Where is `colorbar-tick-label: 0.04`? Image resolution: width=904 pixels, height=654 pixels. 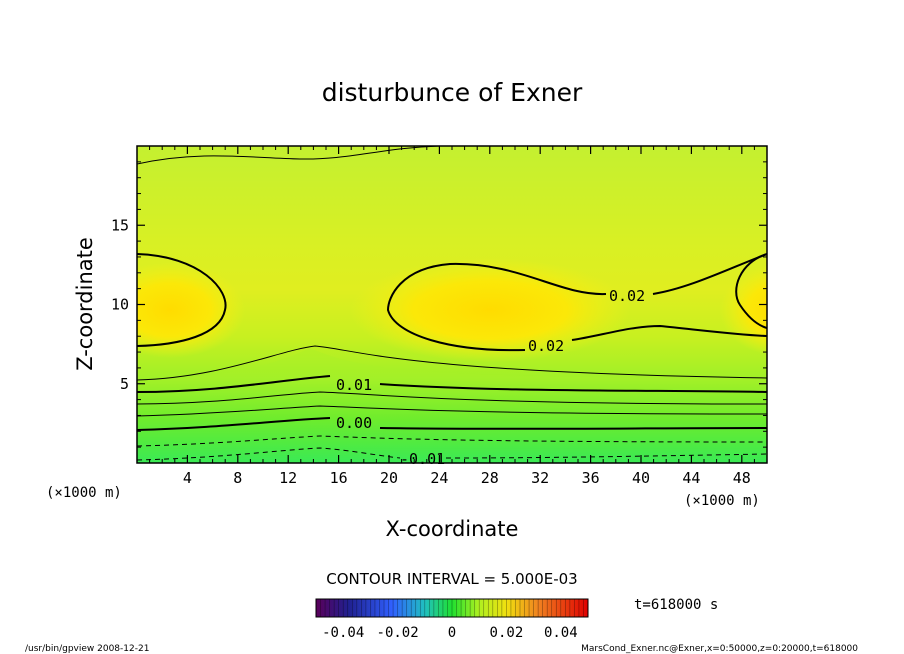
colorbar-tick-label: 0.04 is located at coordinates (561, 633).